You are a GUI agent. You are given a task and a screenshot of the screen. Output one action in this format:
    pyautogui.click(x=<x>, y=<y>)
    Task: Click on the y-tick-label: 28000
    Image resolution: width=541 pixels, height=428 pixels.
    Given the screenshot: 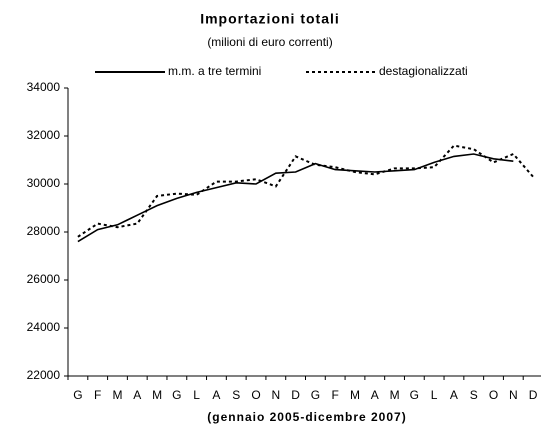 What is the action you would take?
    pyautogui.click(x=44, y=231)
    